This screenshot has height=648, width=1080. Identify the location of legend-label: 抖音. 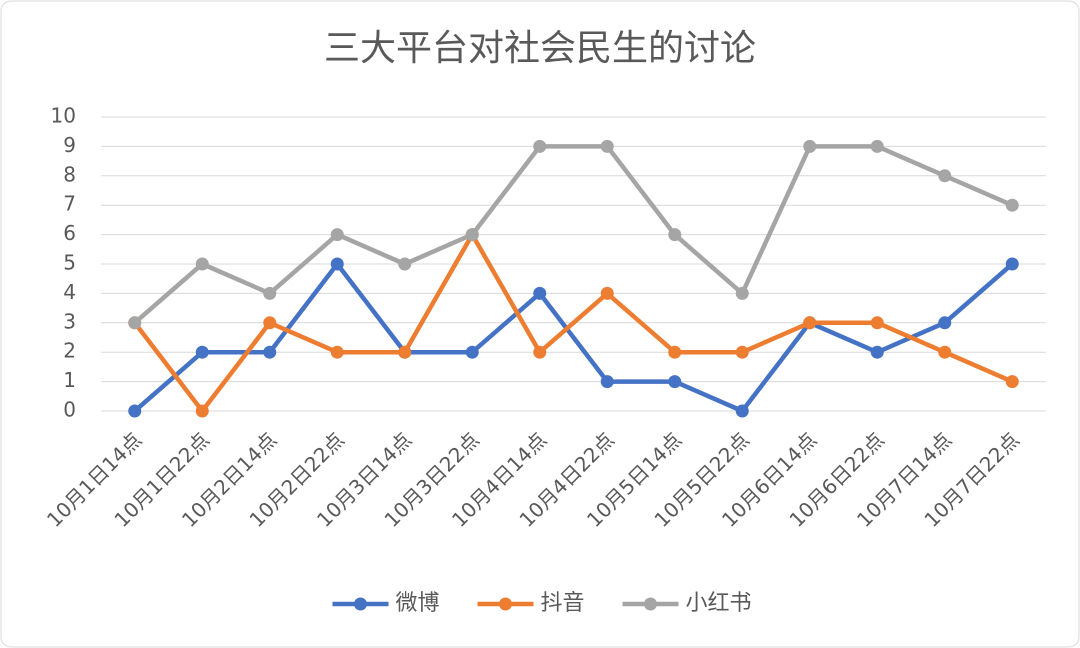
(563, 603).